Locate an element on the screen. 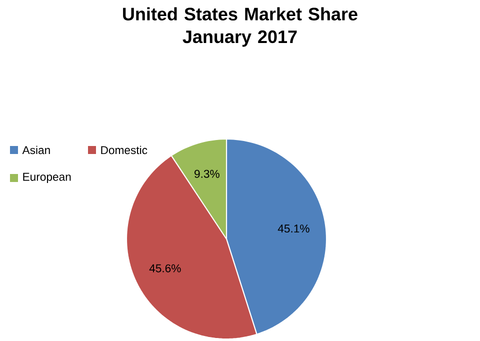  legend-label: Asian is located at coordinates (36, 150).